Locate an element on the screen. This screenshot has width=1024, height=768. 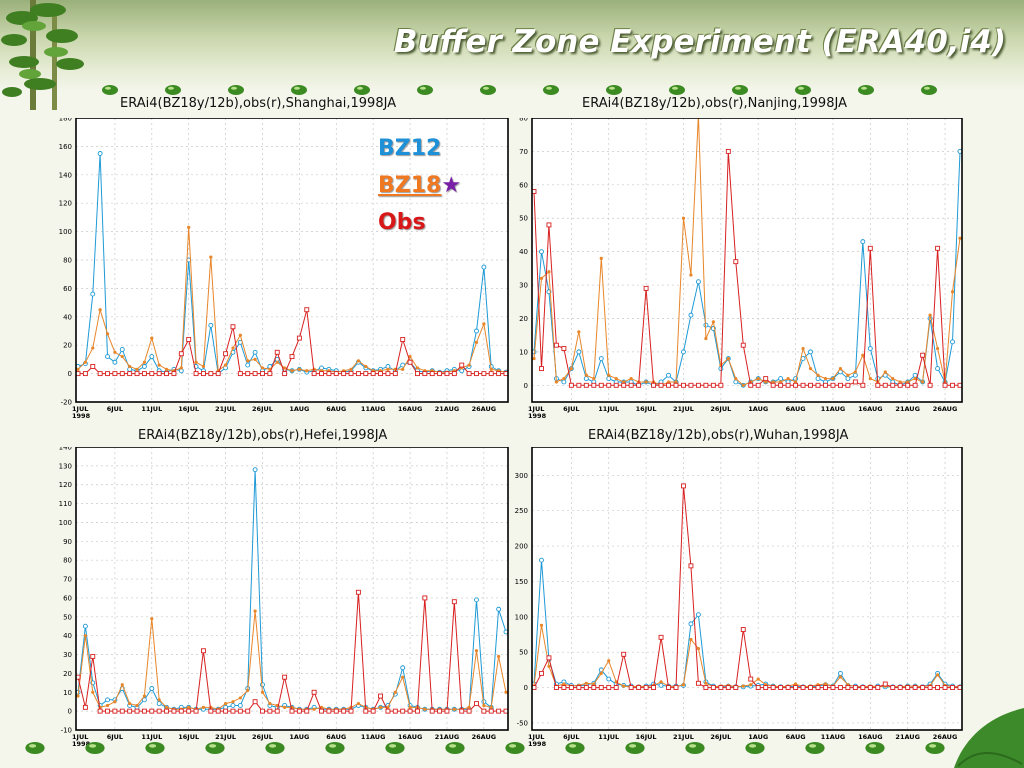
x-tick-label: 16AUG is located at coordinates (870, 409).